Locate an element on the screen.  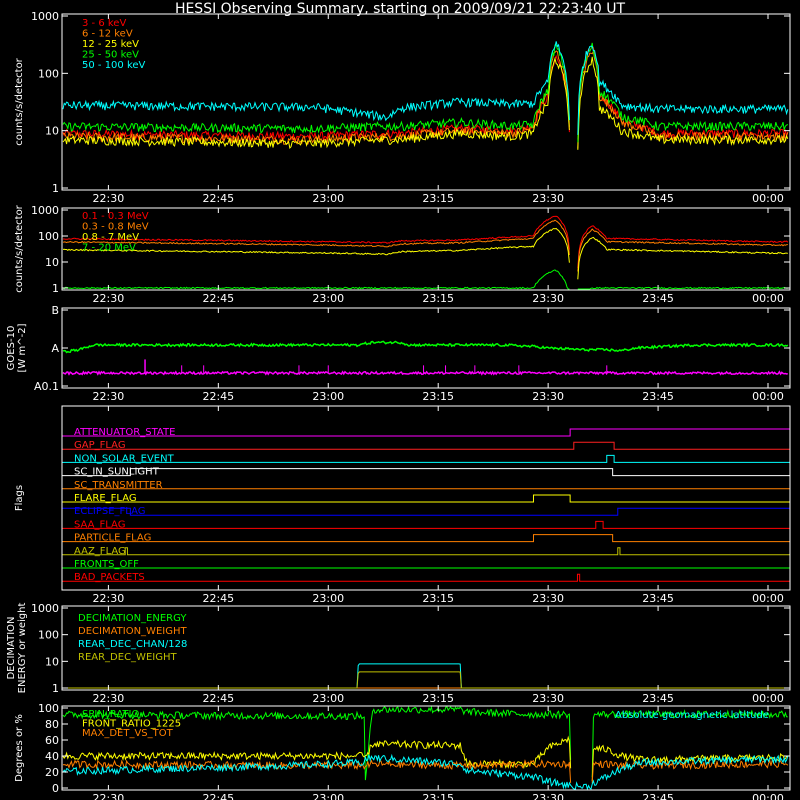
y-axis-label: ENERGY or weight is located at coordinates (22, 648).